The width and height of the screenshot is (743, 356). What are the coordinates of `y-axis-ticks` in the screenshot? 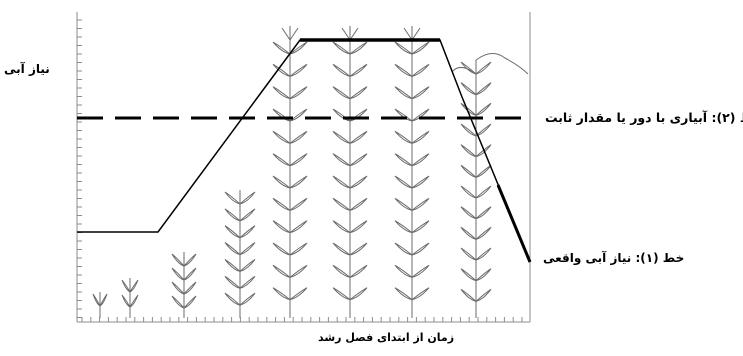 It's located at (79, 168).